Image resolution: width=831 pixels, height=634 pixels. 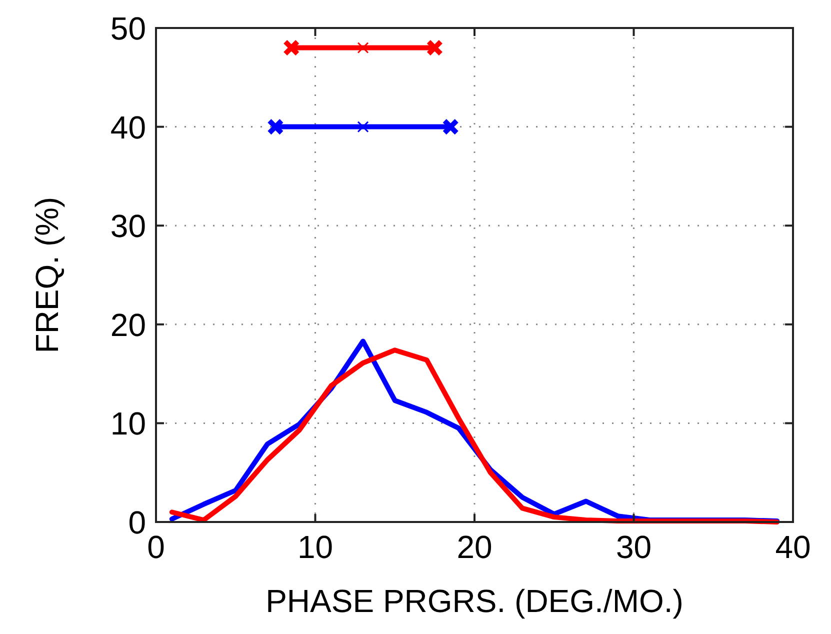 What do you see at coordinates (475, 601) in the screenshot?
I see `x-axis-title: PHASE PRGRS. (DEG./MO.)` at bounding box center [475, 601].